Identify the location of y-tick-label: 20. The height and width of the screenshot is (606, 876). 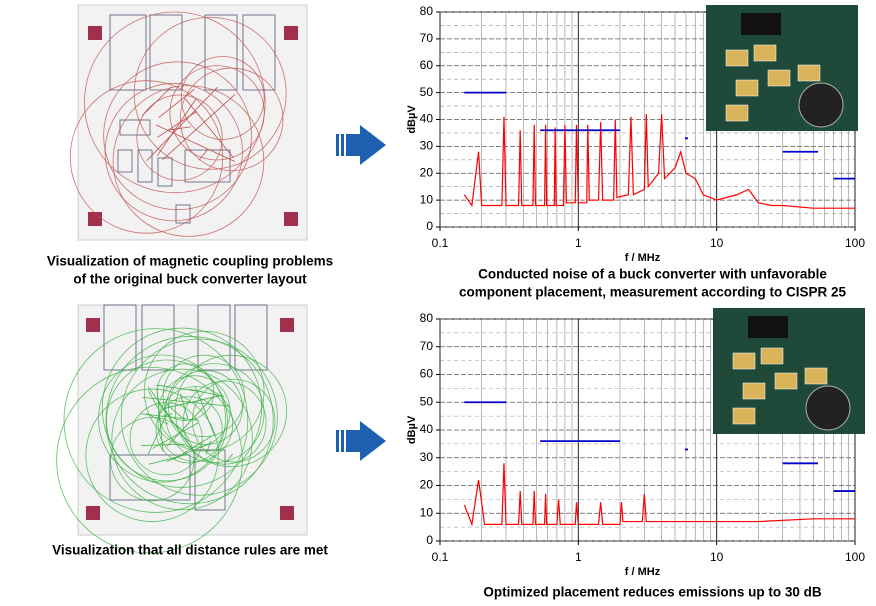
(427, 485).